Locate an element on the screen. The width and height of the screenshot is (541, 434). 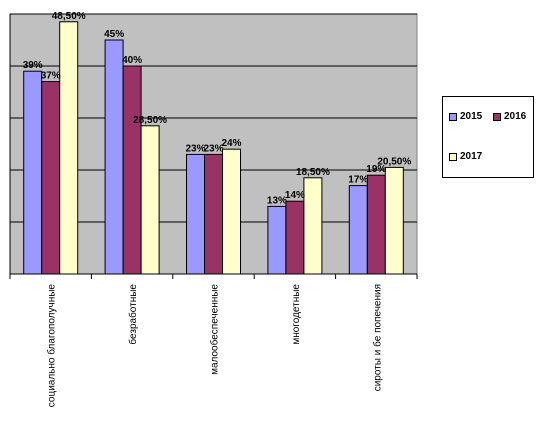
category-label-5: сироты и бе попечения is located at coordinates (377, 337).